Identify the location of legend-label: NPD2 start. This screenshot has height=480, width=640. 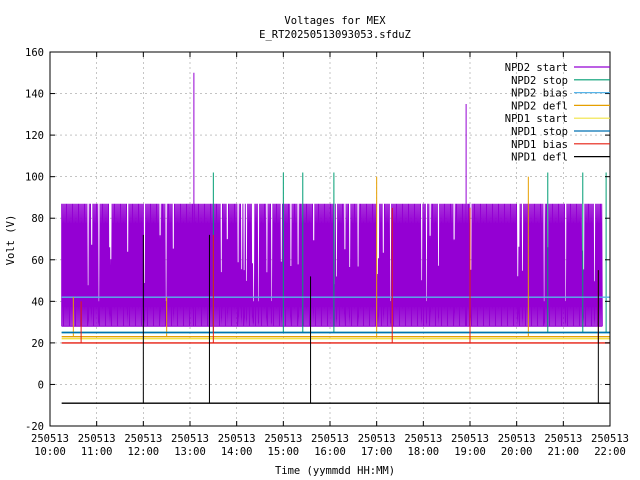
(536, 68).